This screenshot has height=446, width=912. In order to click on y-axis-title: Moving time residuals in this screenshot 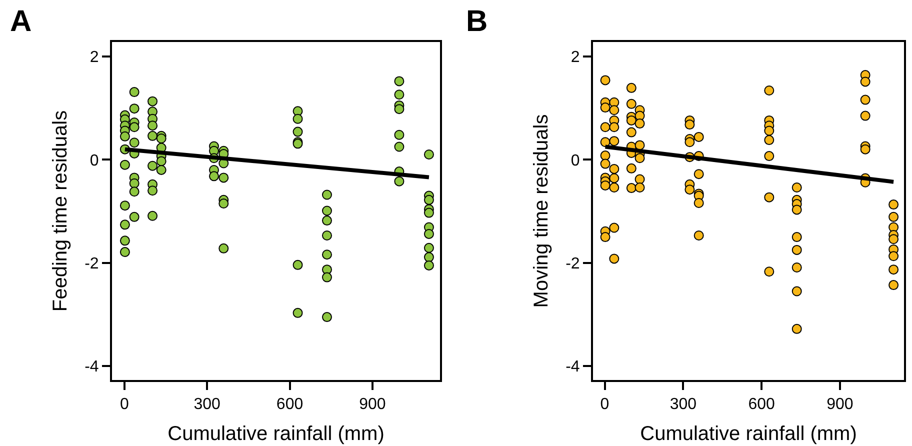, I will do `click(541, 211)`.